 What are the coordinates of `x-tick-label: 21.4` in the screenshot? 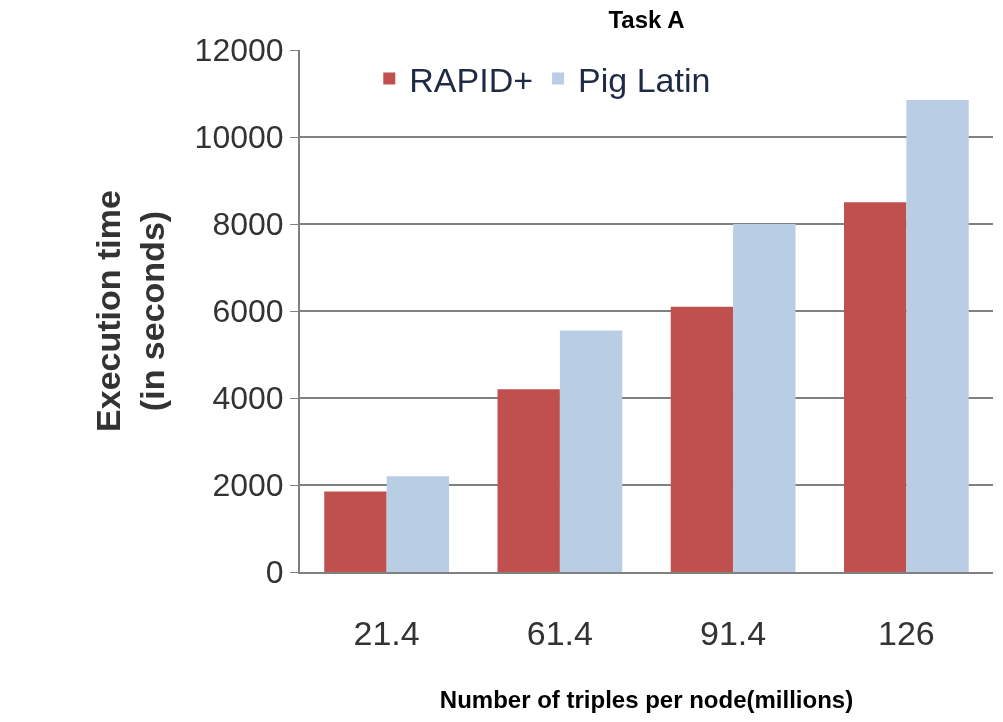 It's located at (386, 632).